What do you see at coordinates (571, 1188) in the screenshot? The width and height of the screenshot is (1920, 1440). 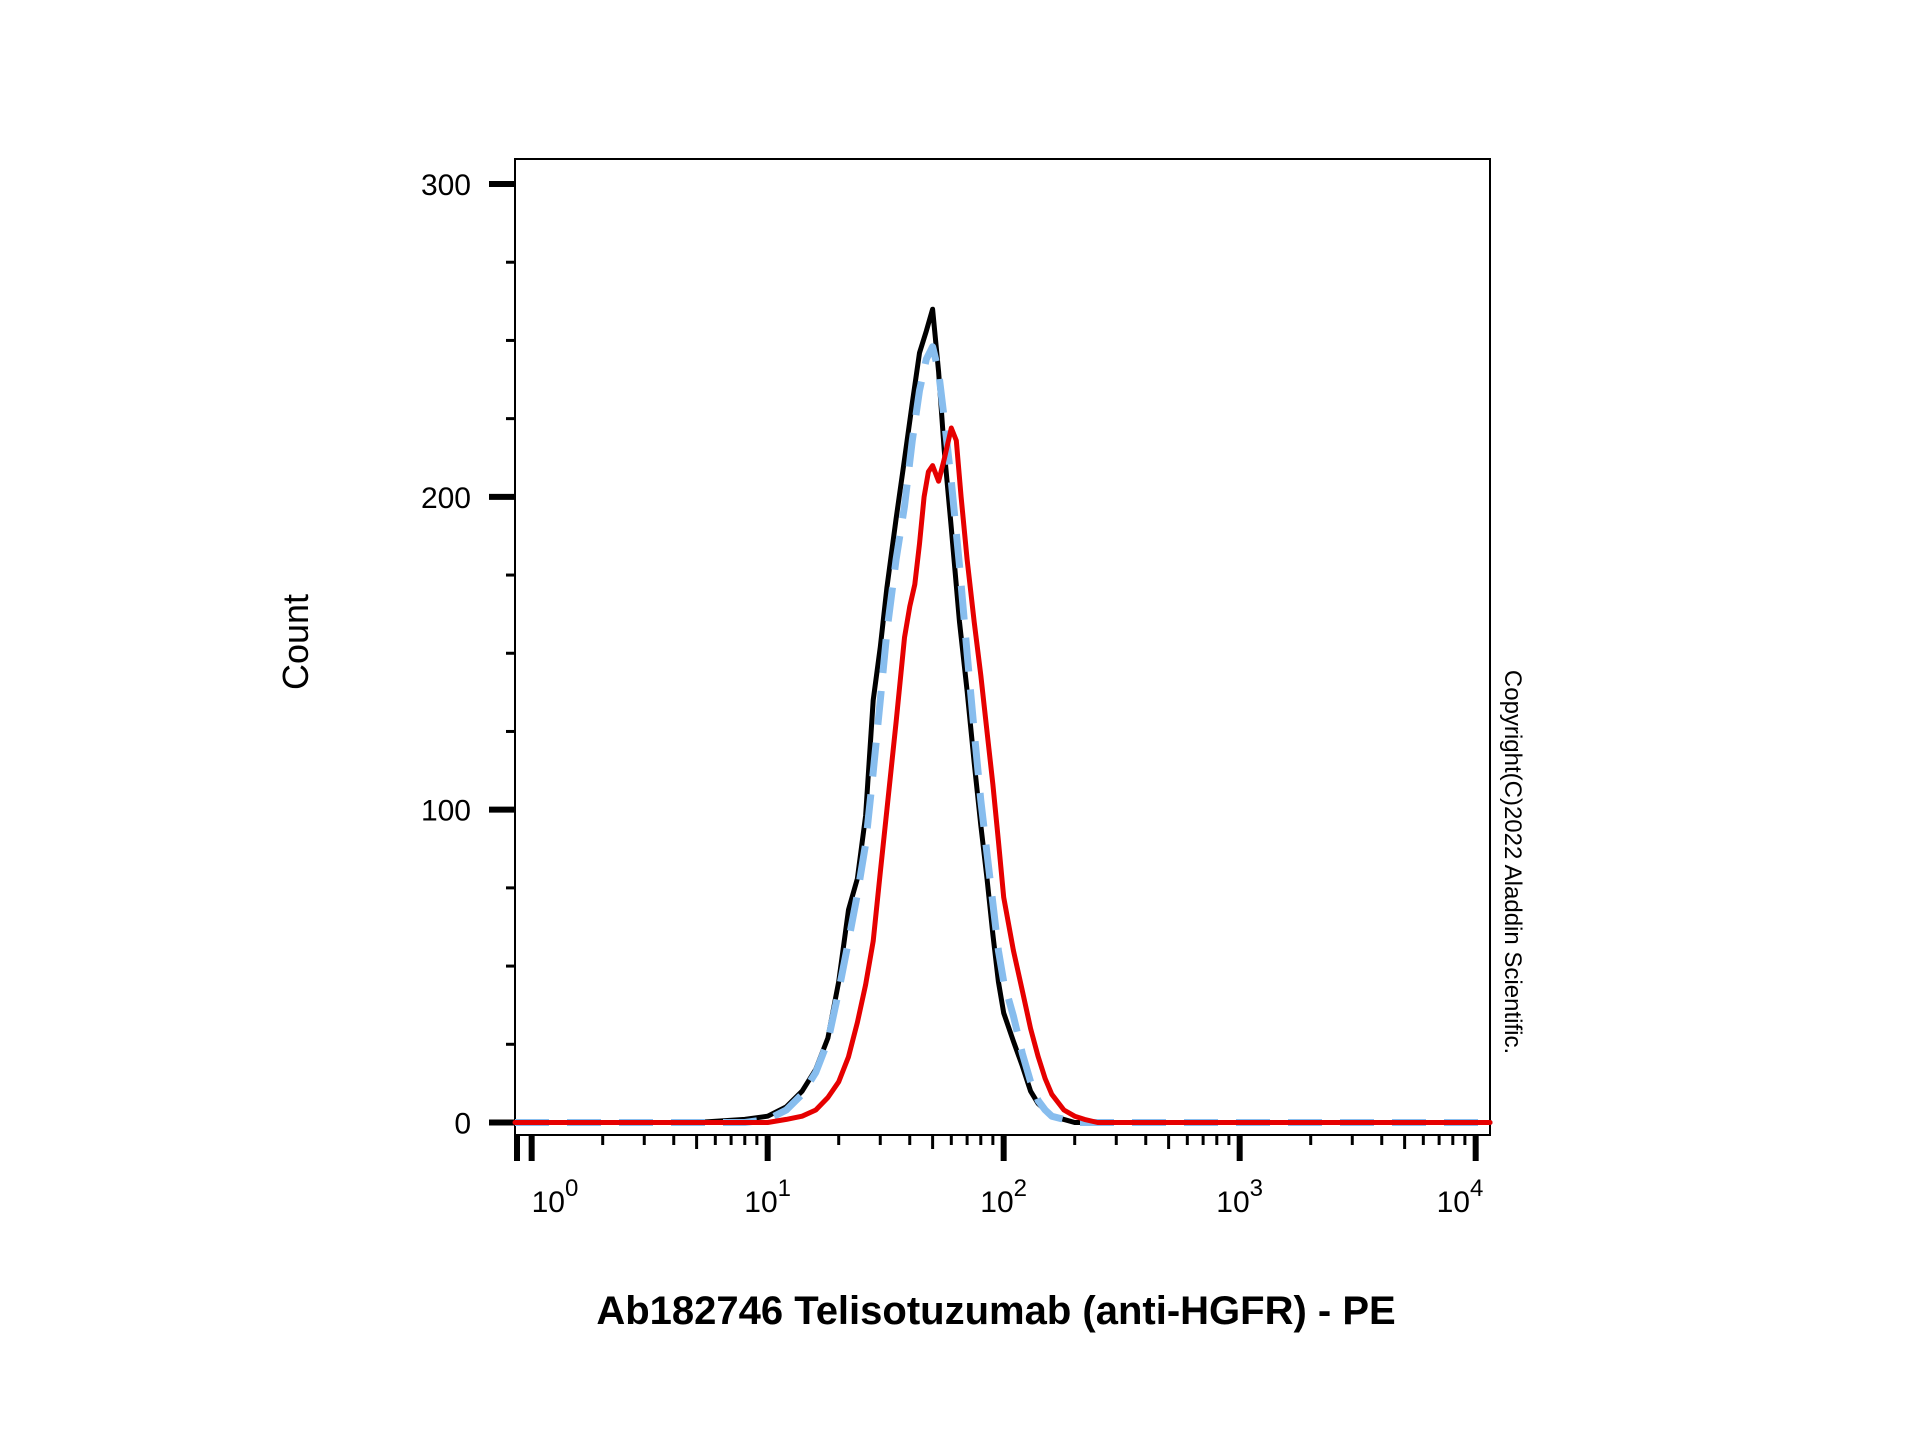 I see `x-tick-label-exponent: 0` at bounding box center [571, 1188].